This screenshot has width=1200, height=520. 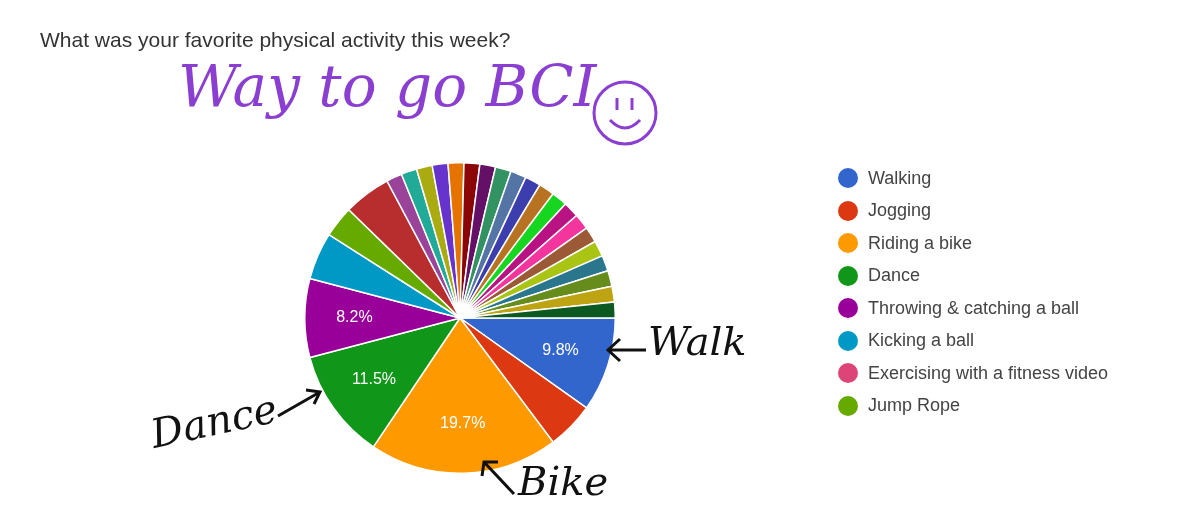 I want to click on data-label: 8.2%, so click(x=354, y=317).